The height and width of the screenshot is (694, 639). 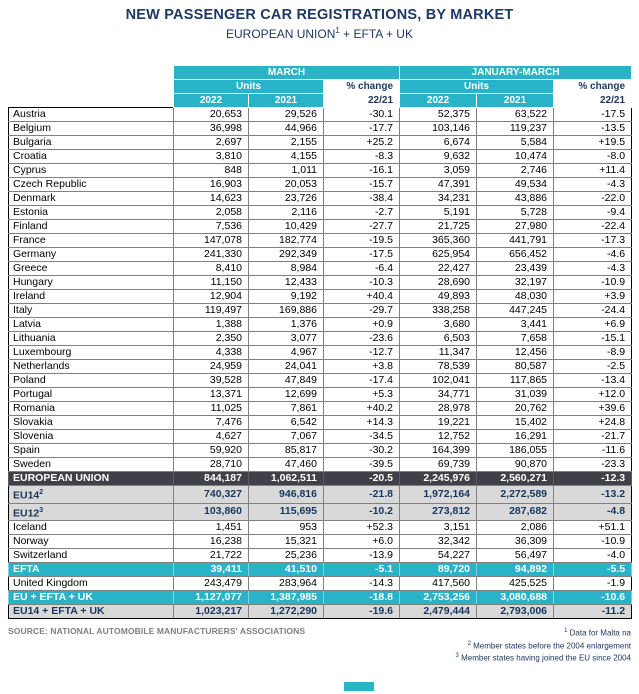 What do you see at coordinates (286, 478) in the screenshot?
I see `value-cell: 1,062,511` at bounding box center [286, 478].